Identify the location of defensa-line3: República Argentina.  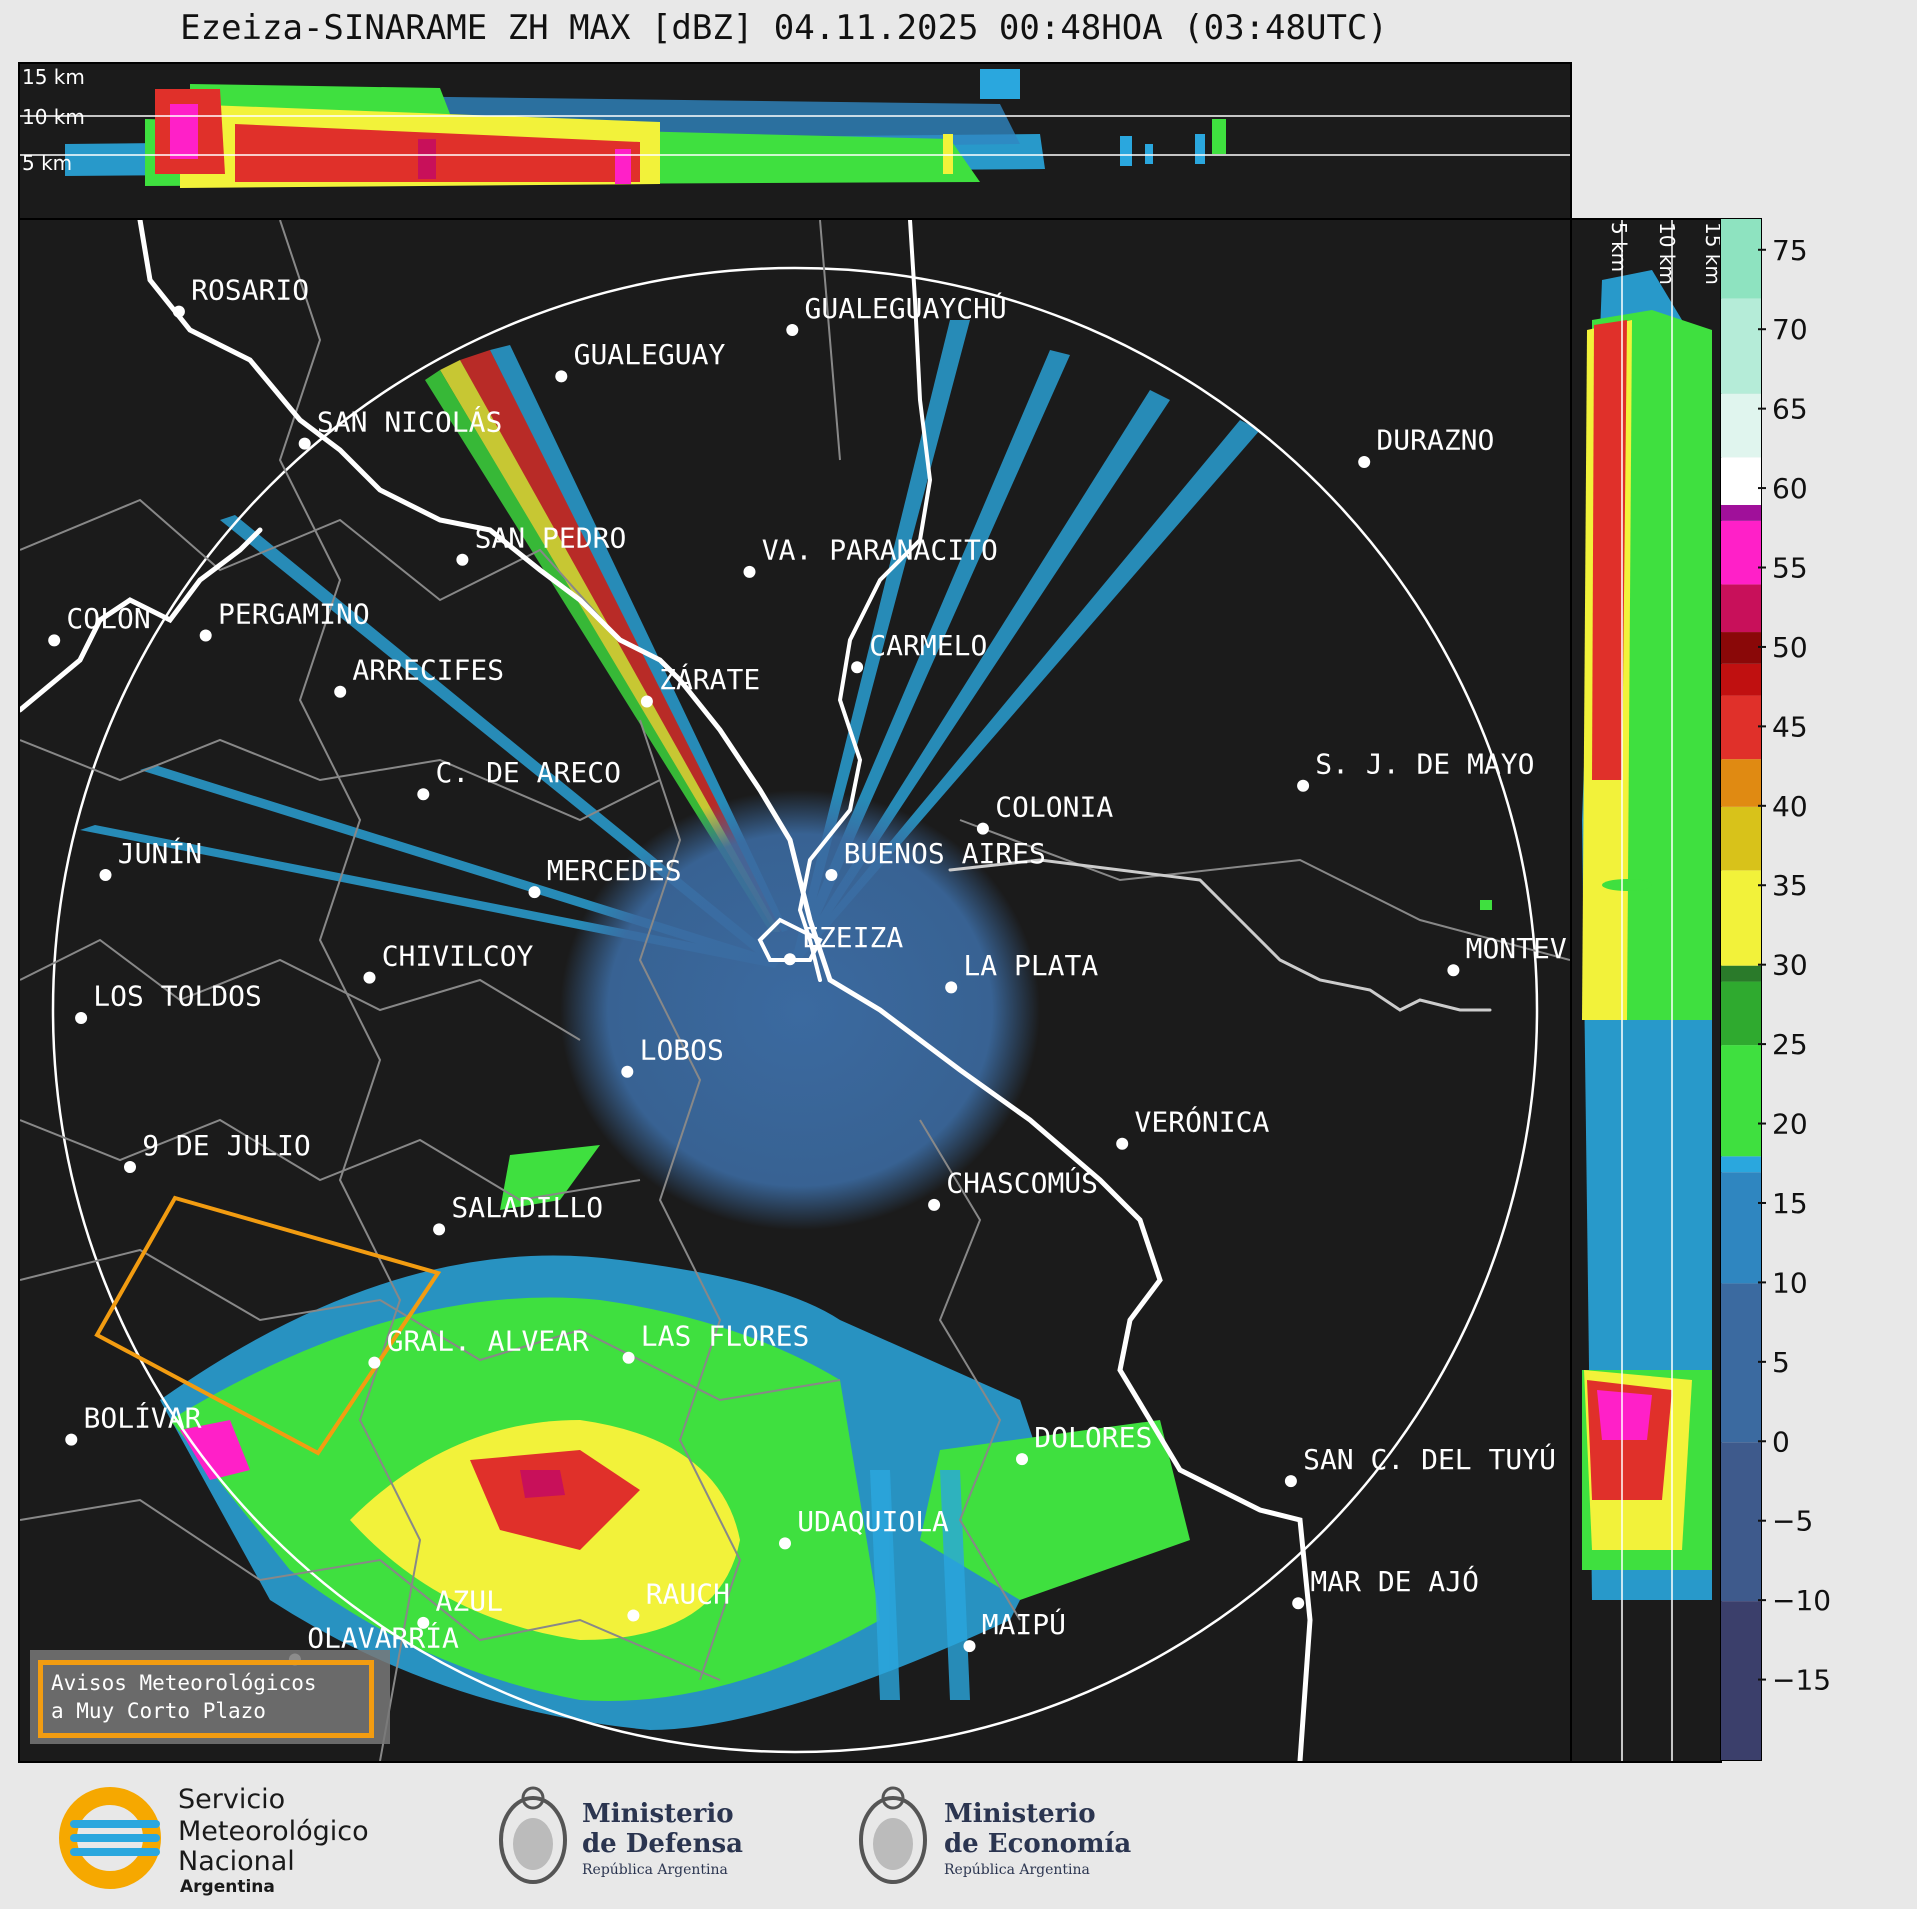
(655, 1870).